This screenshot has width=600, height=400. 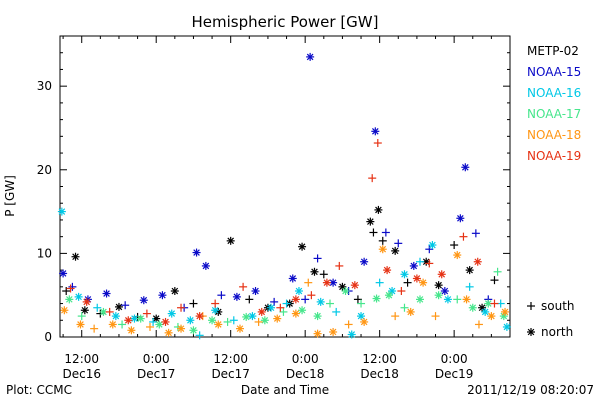 I want to click on legend-item-noaa-17: NOAA-17, so click(x=554, y=114).